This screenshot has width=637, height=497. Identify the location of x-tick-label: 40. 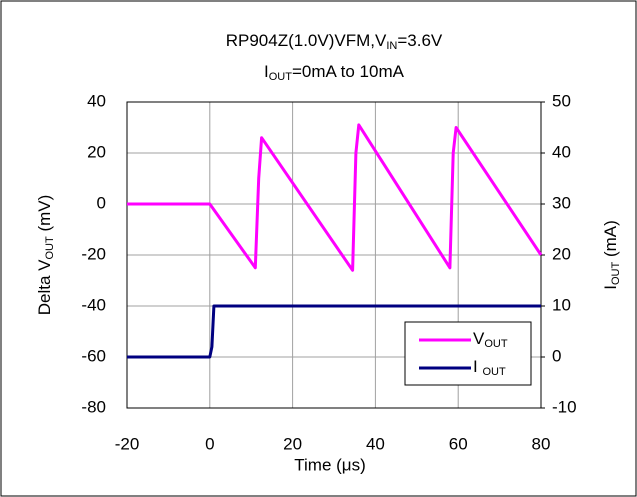
(375, 443).